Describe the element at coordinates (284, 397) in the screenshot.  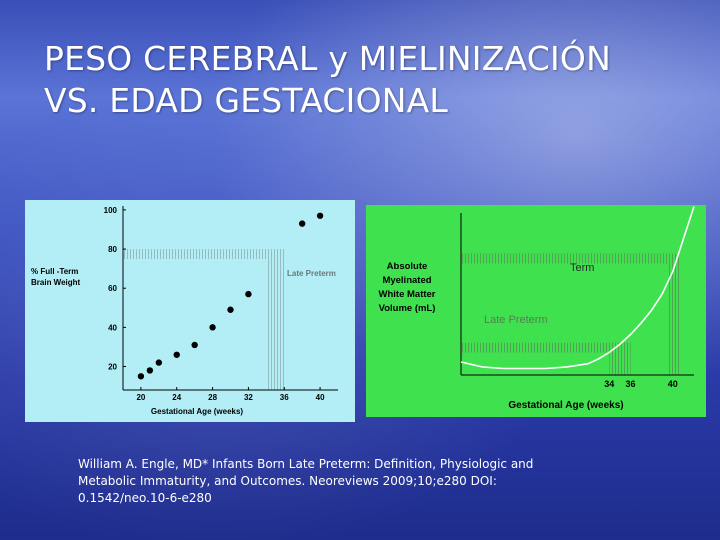
I see `left-x-tick-label: 36` at that location.